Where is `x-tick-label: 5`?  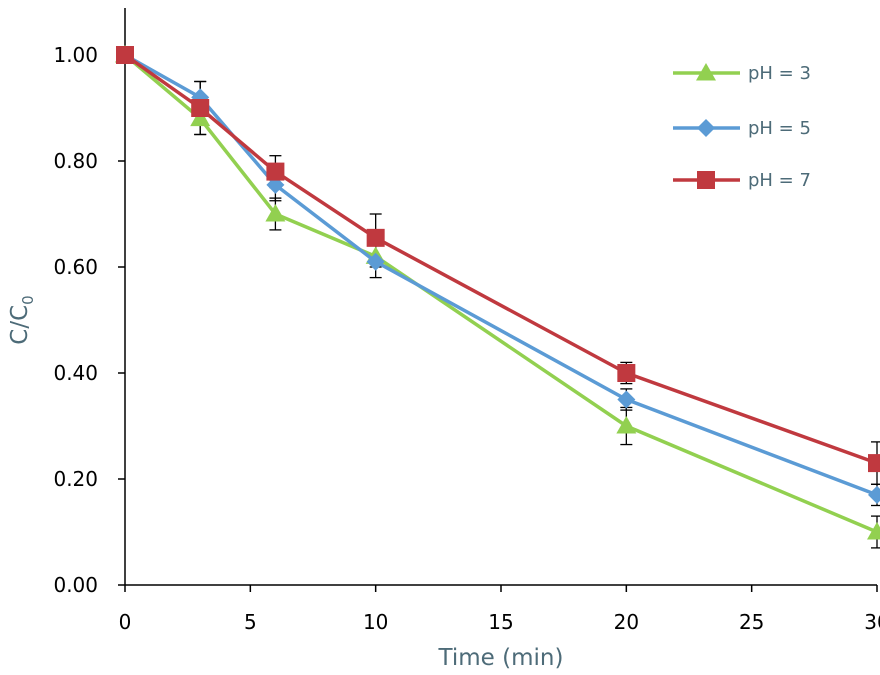 x-tick-label: 5 is located at coordinates (250, 622).